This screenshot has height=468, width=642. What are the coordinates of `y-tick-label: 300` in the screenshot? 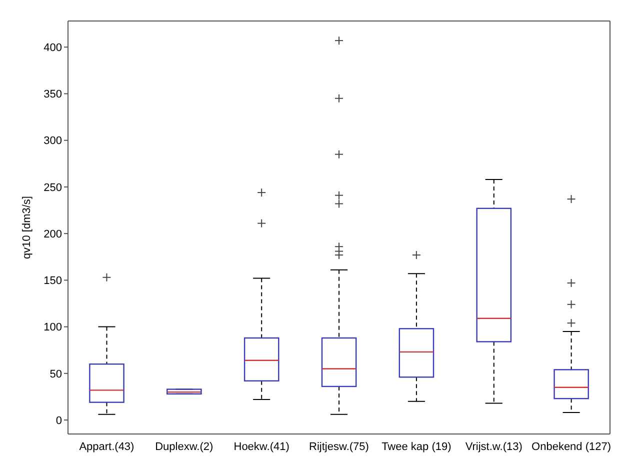 It's located at (53, 141).